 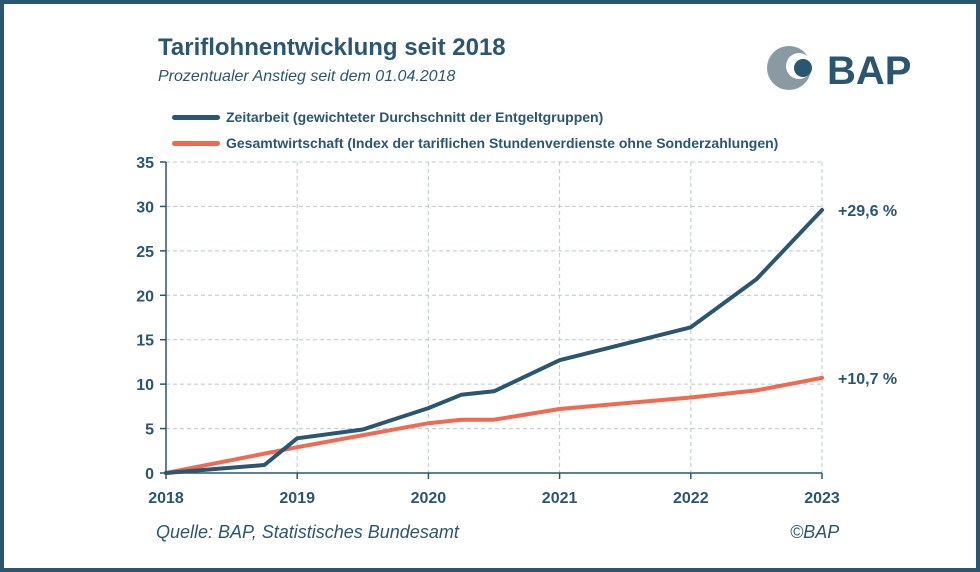 I want to click on x-tick-label-2020: 2020, so click(x=429, y=498).